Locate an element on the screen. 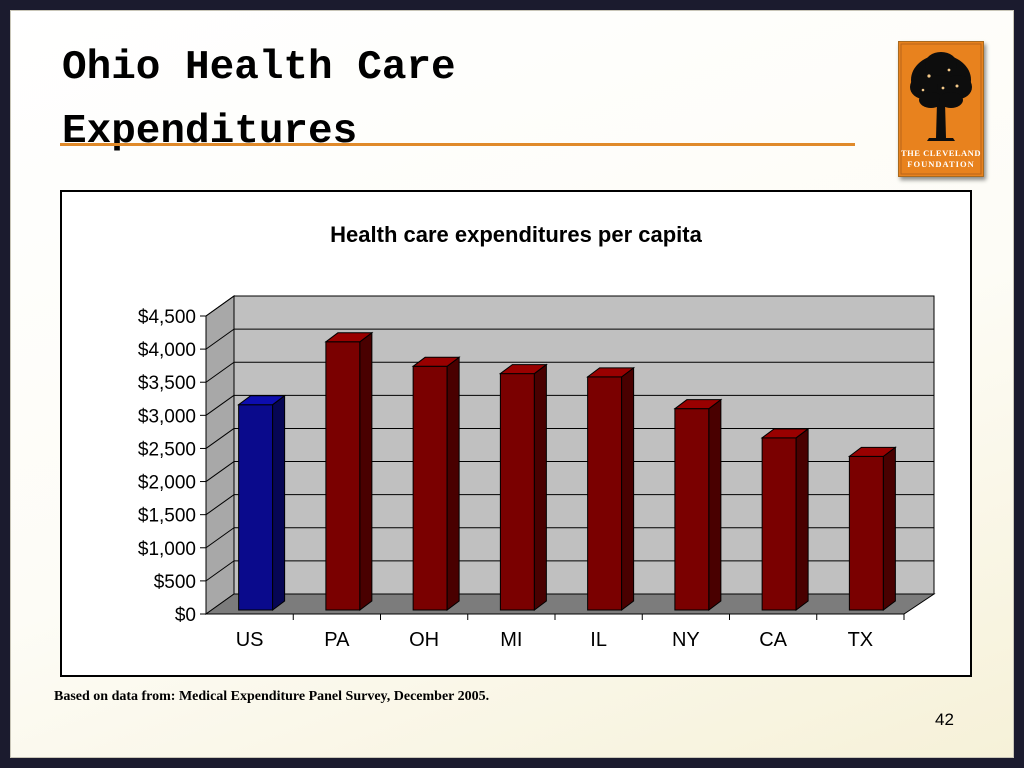  bar-side-ny is located at coordinates (715, 504).